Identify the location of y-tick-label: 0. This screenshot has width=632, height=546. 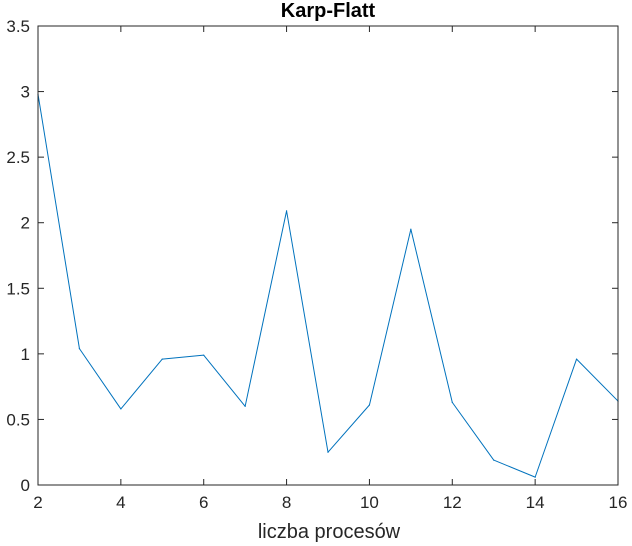
(25, 485).